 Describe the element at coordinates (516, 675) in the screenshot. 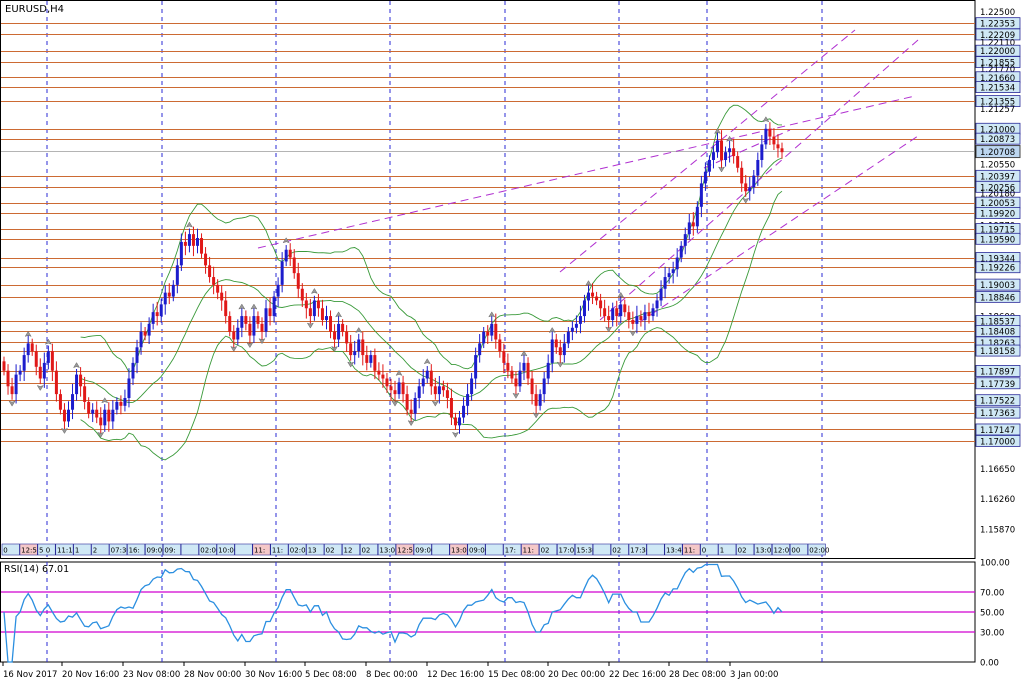

I see `time-tick-label: 15 Dec 08:00` at that location.